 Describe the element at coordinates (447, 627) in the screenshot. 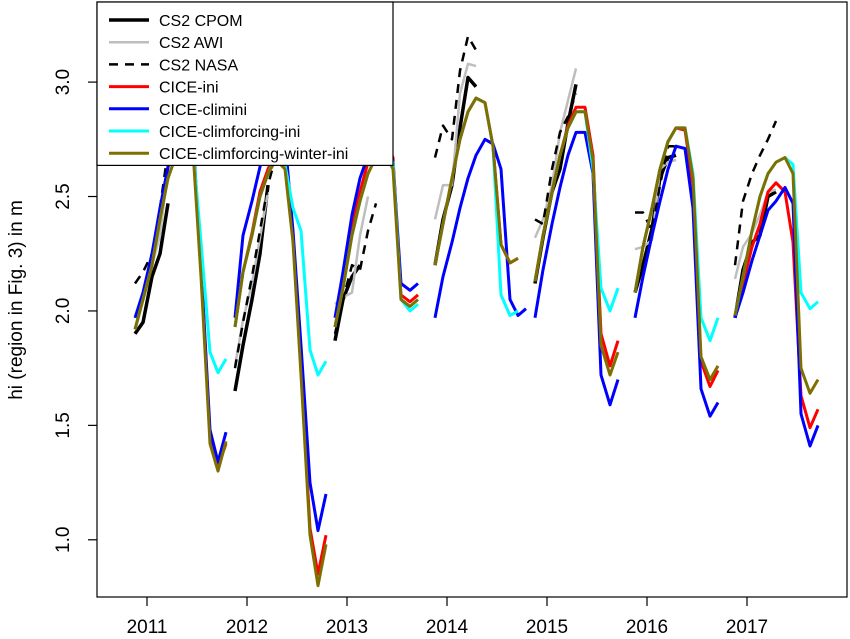

I see `x-tick-label: 2014` at that location.